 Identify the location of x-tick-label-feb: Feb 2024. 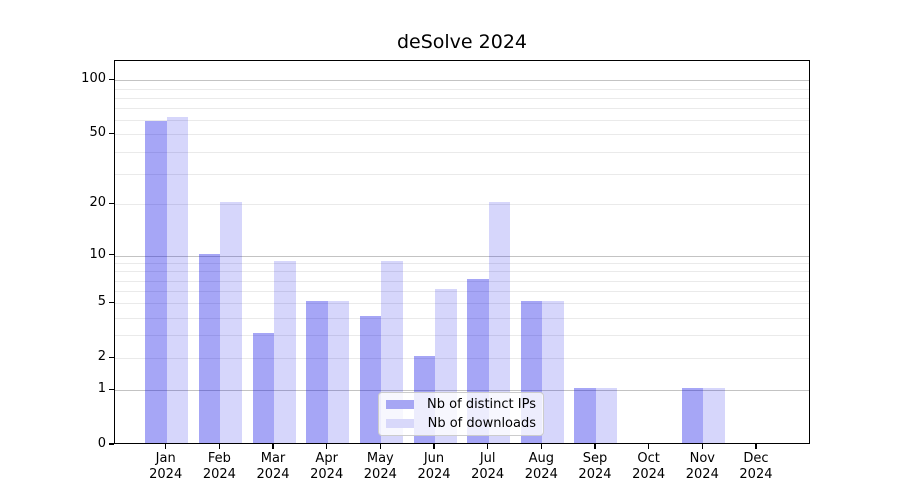
(219, 466).